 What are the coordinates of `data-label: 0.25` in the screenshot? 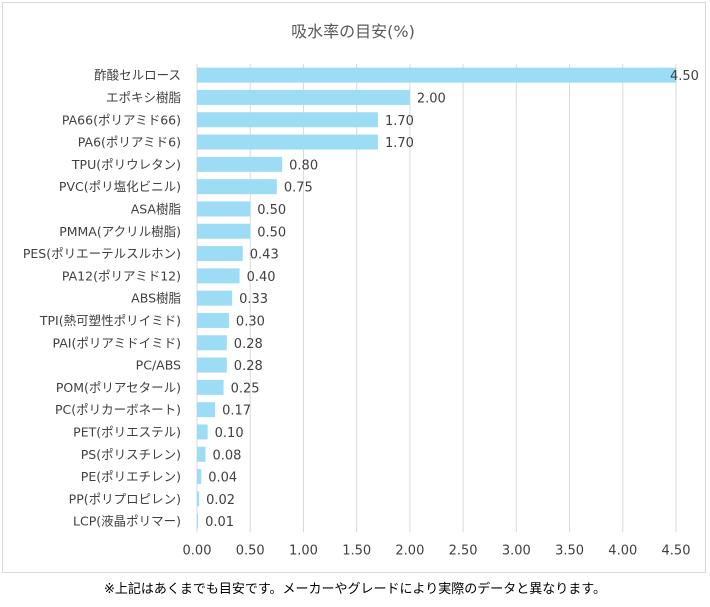 It's located at (245, 388).